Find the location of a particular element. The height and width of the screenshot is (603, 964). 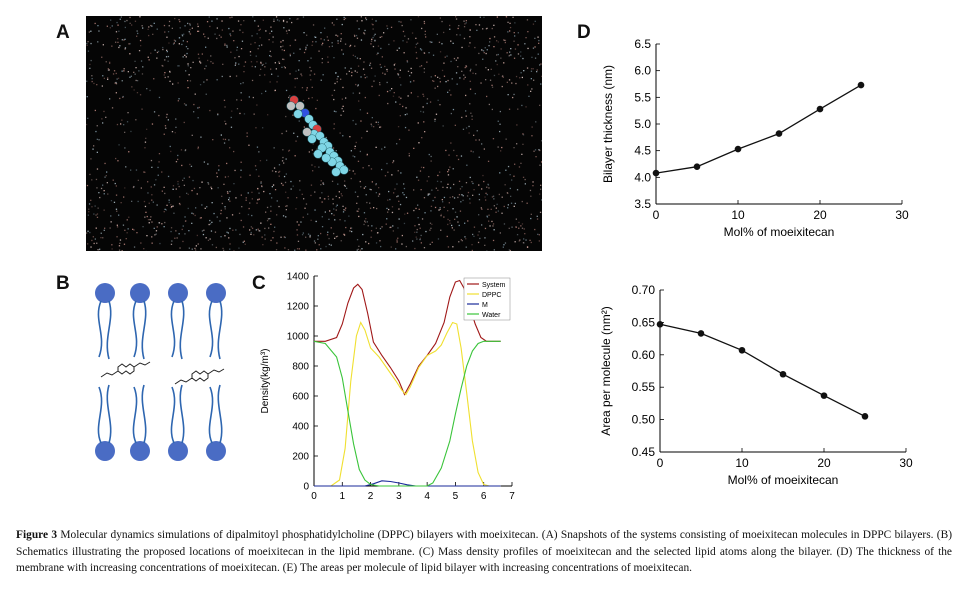

y-tick-label: 5.0 is located at coordinates (642, 124).